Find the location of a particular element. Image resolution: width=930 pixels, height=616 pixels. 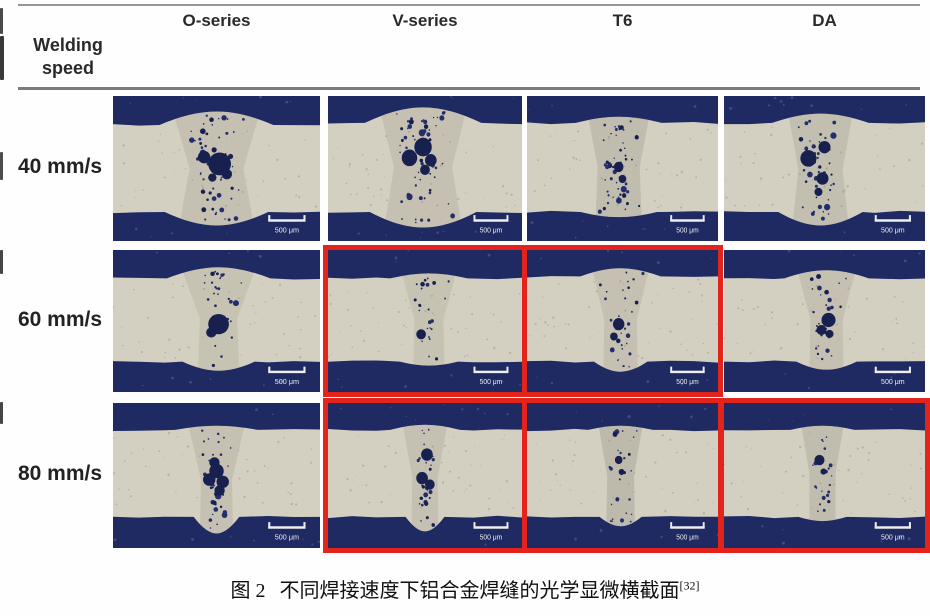

row-label-80mms: 80 mm/s is located at coordinates (60, 473).